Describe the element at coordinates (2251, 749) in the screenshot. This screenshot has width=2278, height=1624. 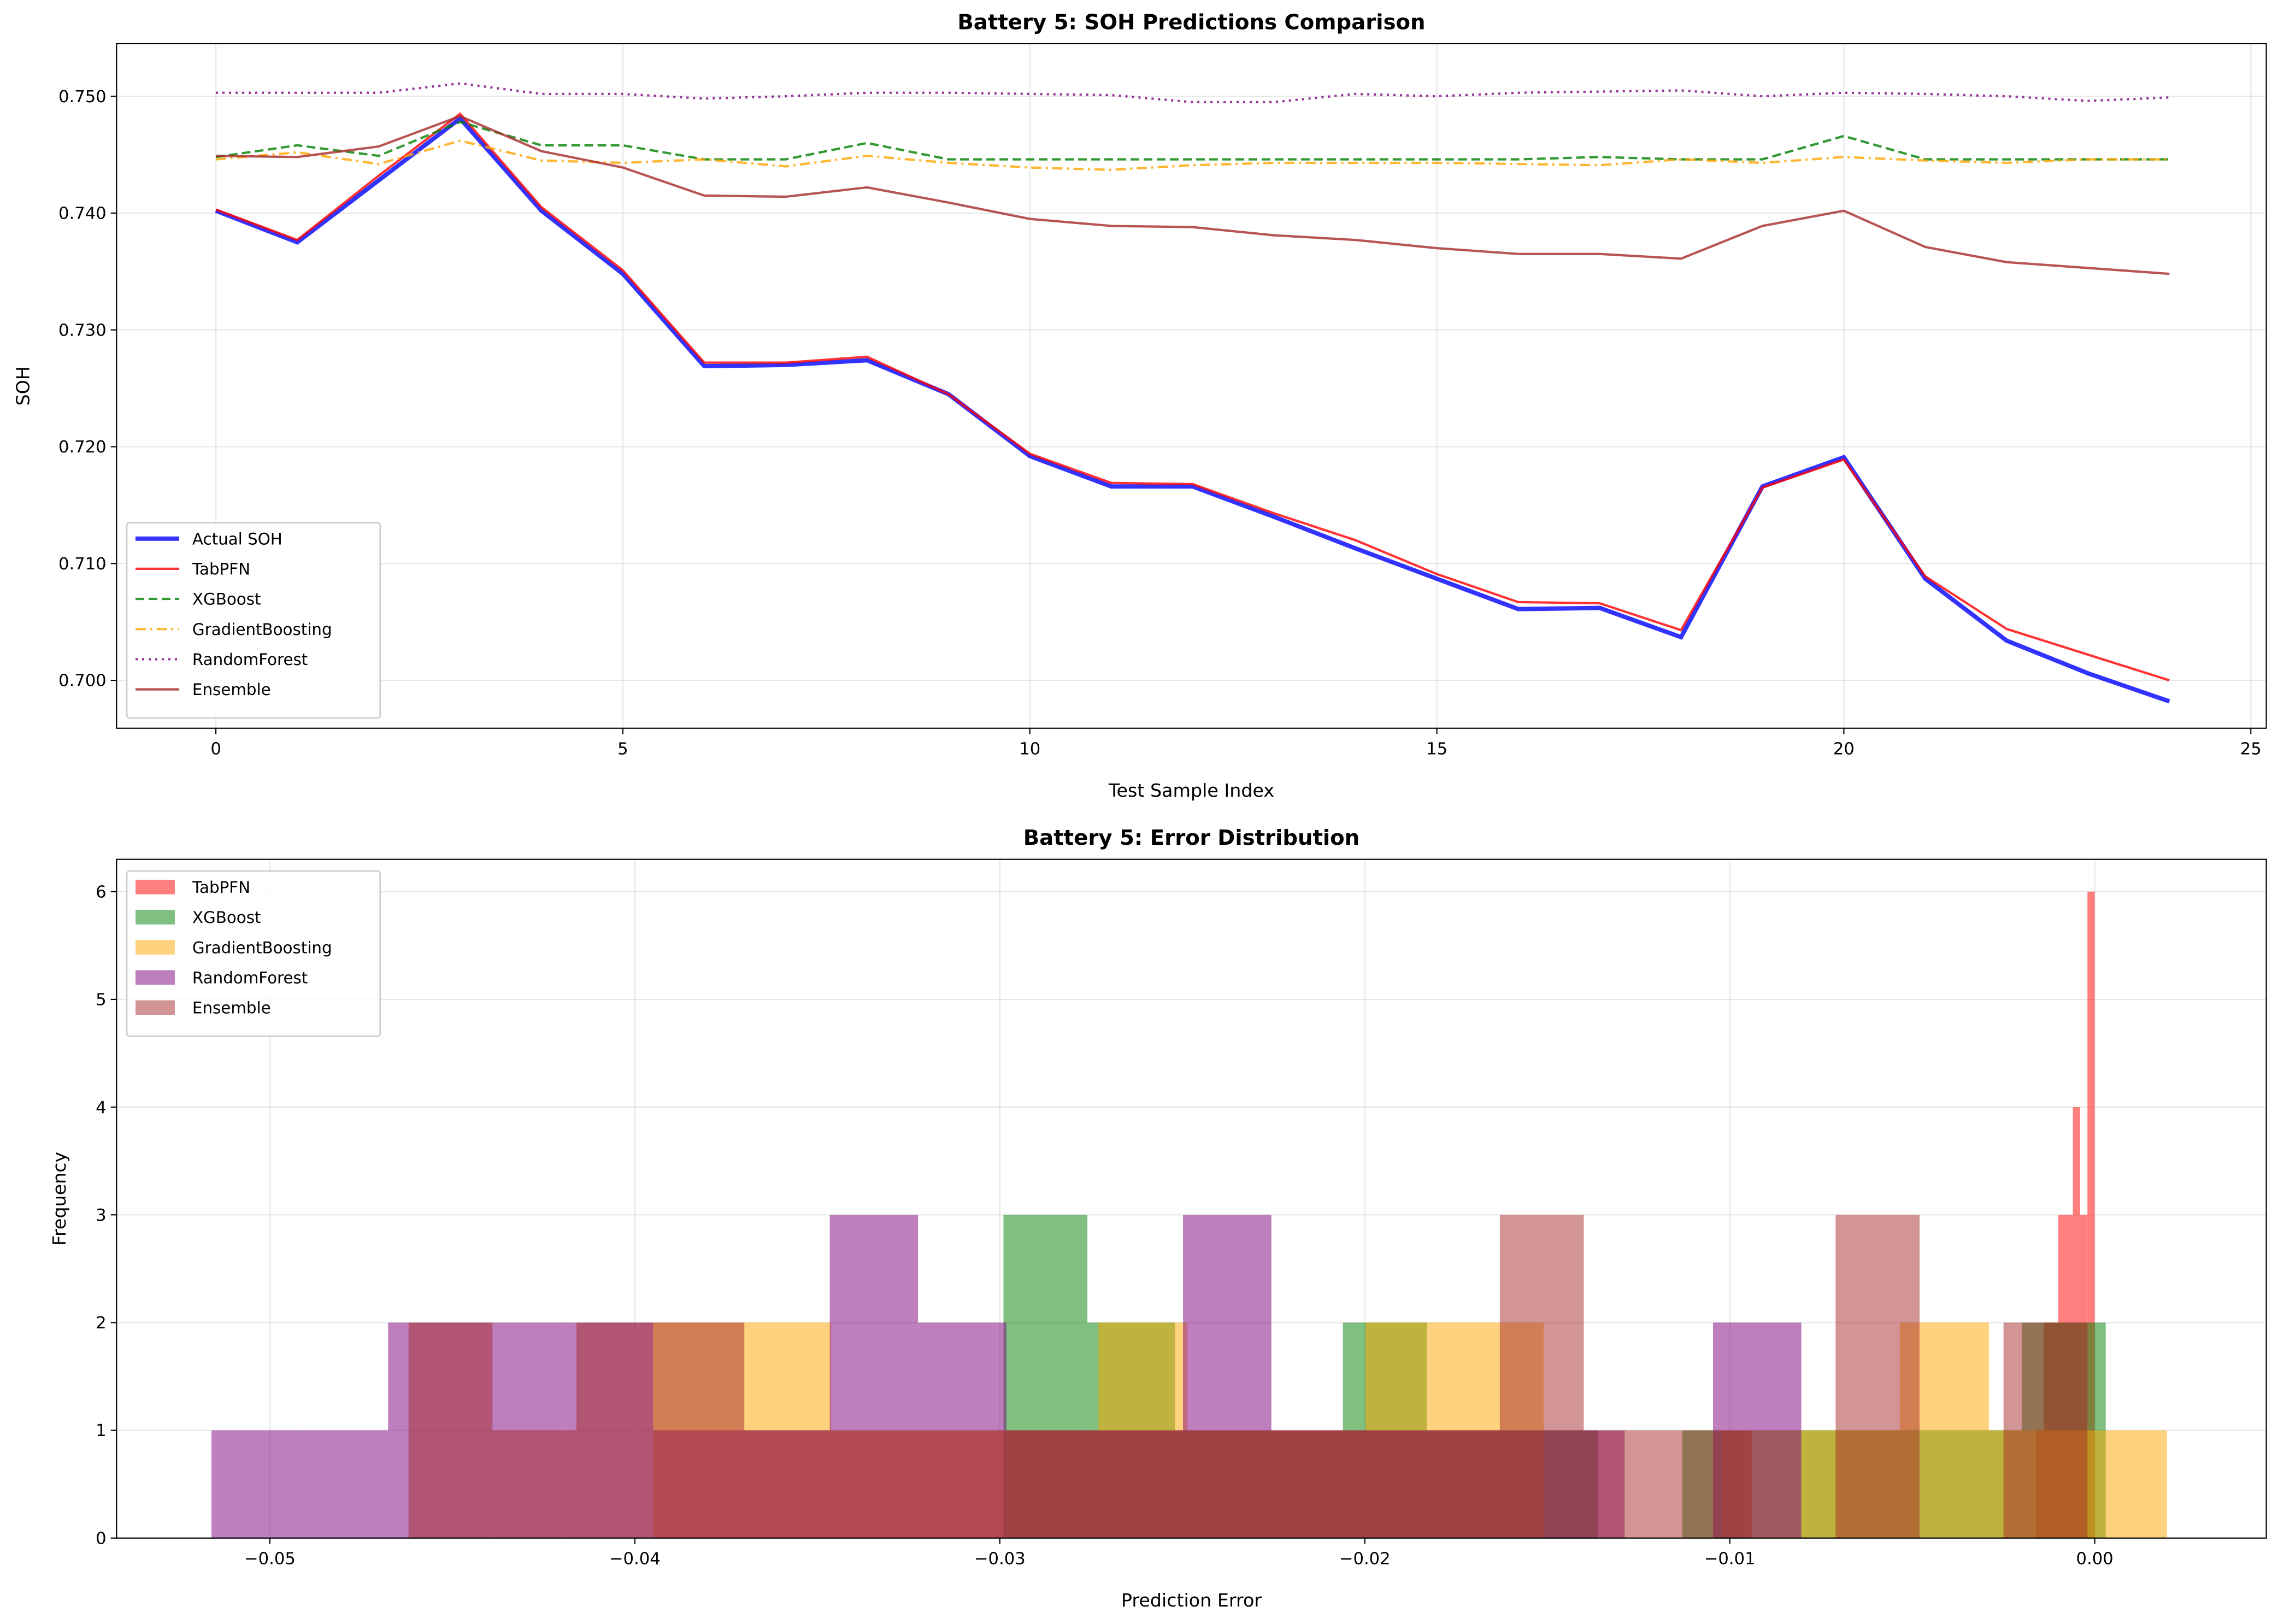
I see `x-tick-label: 25` at that location.